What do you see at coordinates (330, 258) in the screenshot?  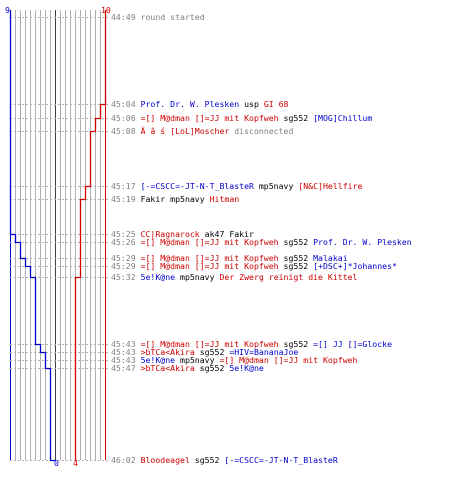 I see `event-text: Malakai` at bounding box center [330, 258].